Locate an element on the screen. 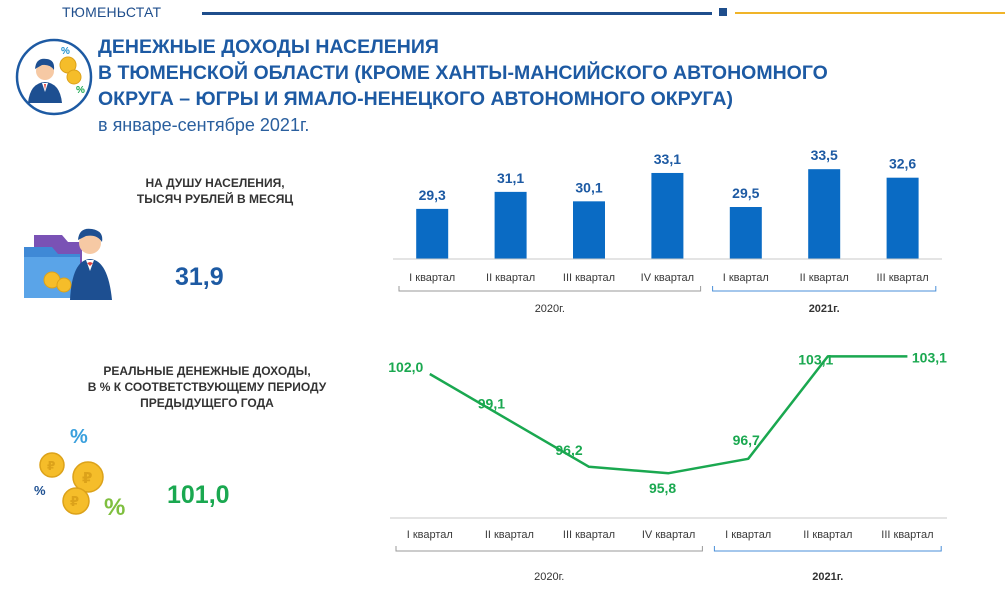 The width and height of the screenshot is (1005, 590). line-value-label: 95,8 is located at coordinates (662, 488).